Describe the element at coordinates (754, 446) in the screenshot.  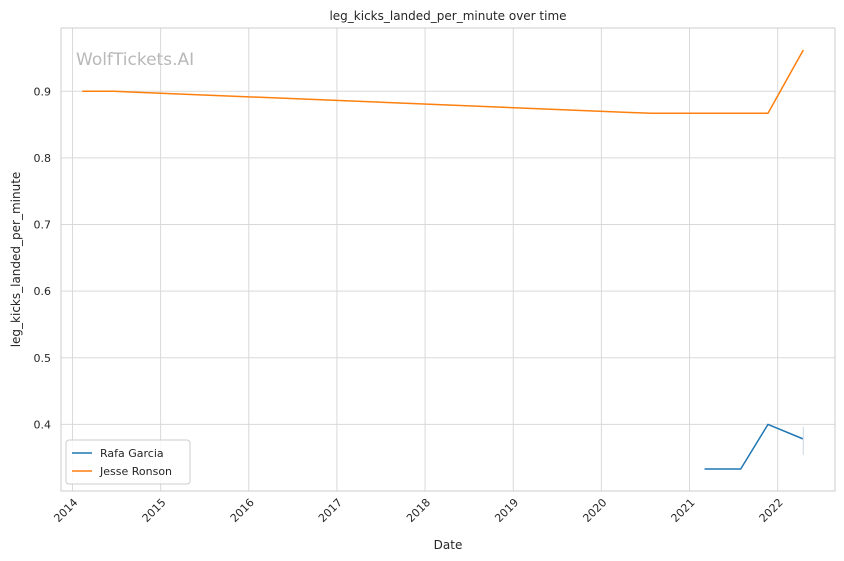
I see `series-line-rafa-garcia` at that location.